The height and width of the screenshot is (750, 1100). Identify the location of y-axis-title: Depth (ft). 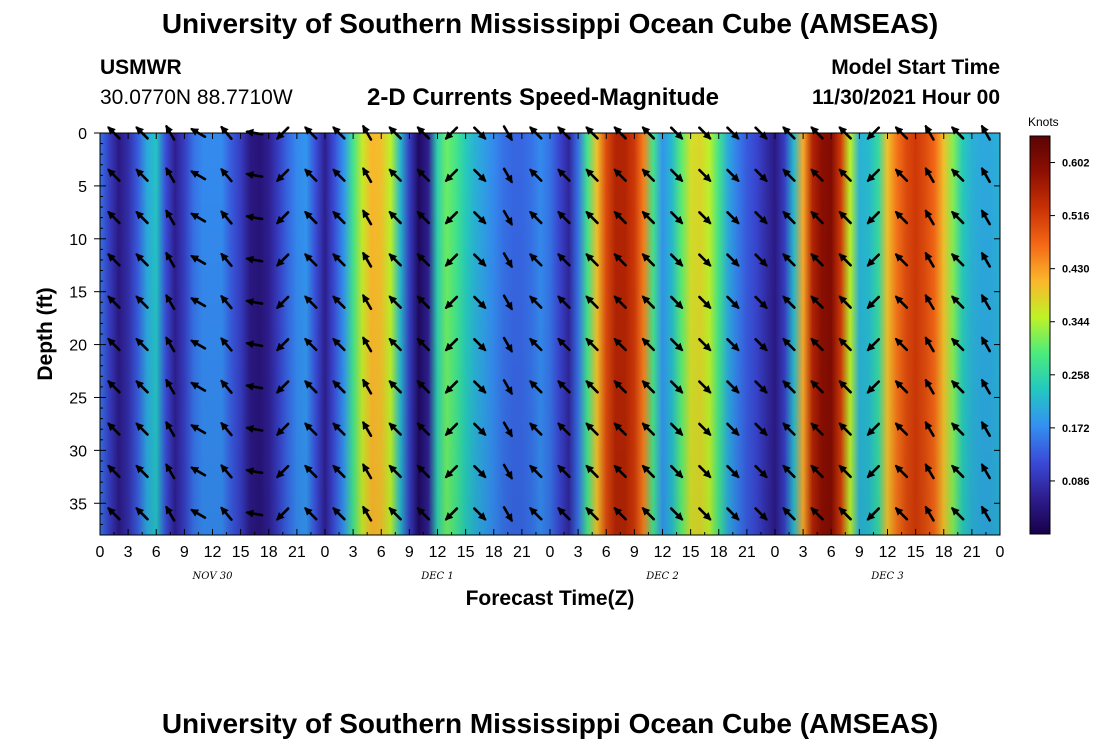
(45, 333).